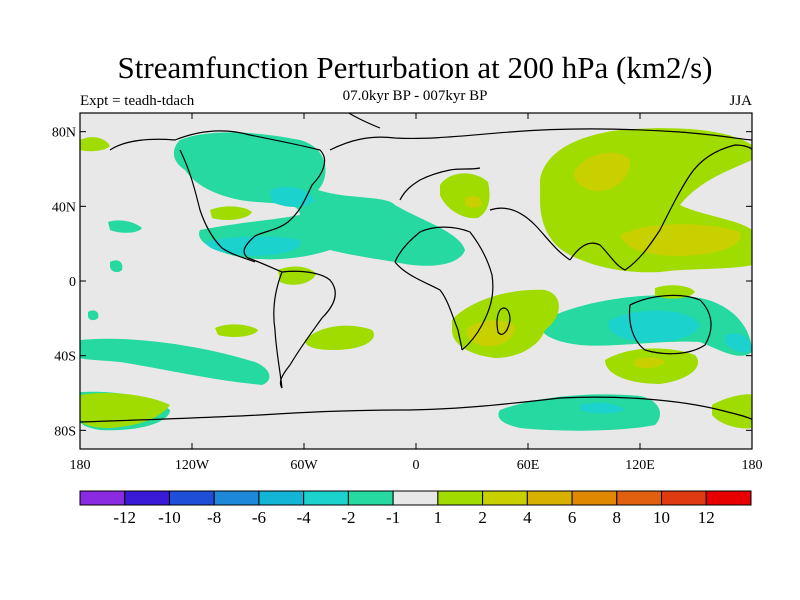  I want to click on colorbar-label: -10, so click(169, 517).